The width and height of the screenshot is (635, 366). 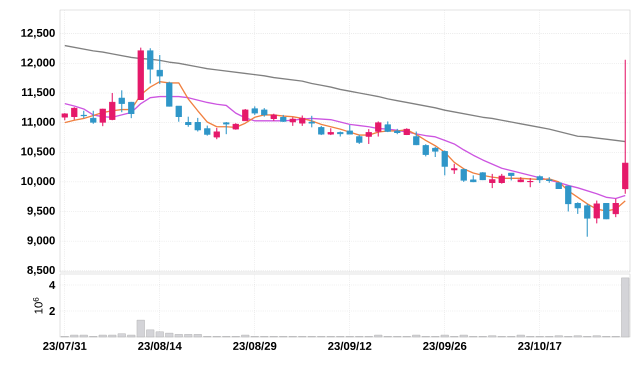 I want to click on y-tick-label: 10,000, so click(x=38, y=182).